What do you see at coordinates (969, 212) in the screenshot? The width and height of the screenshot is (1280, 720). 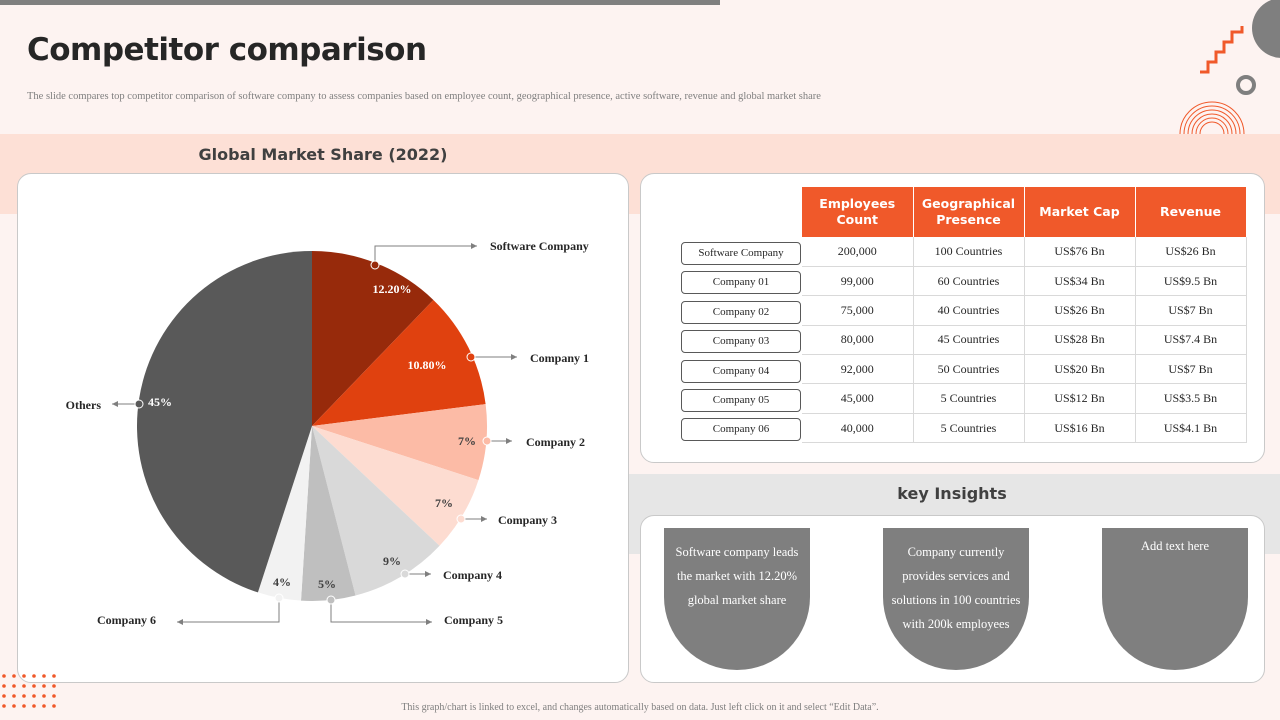 I see `column-header: Geographical Presence` at bounding box center [969, 212].